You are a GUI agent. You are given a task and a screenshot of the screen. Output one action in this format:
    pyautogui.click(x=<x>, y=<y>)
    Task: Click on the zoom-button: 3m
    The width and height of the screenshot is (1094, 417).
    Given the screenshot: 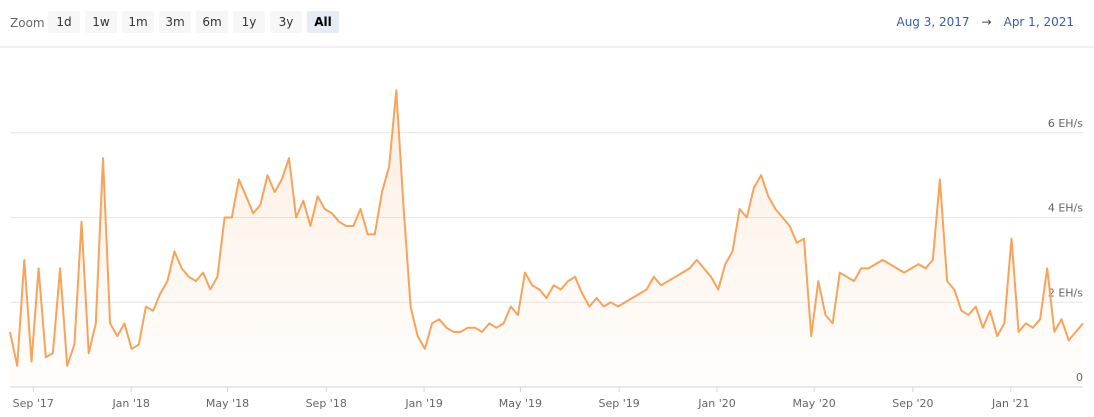 What is the action you would take?
    pyautogui.click(x=175, y=22)
    